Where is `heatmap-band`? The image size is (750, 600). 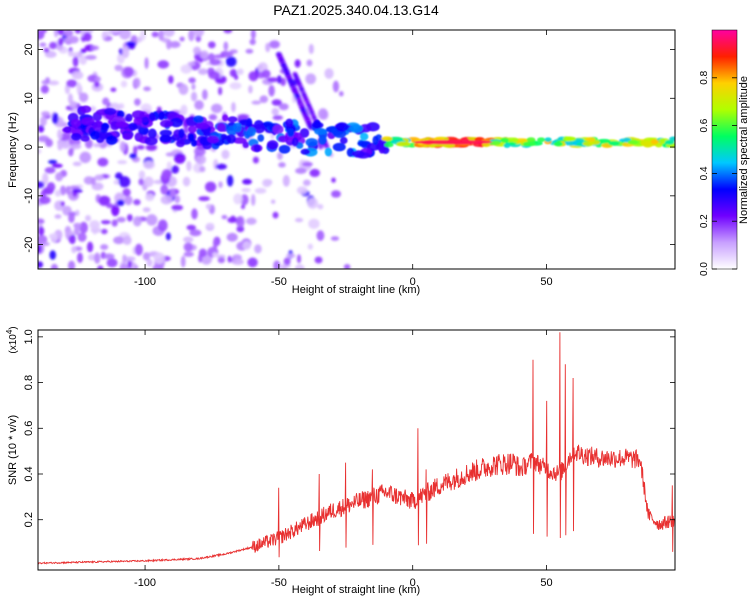 heatmap-band is located at coordinates (368, 132).